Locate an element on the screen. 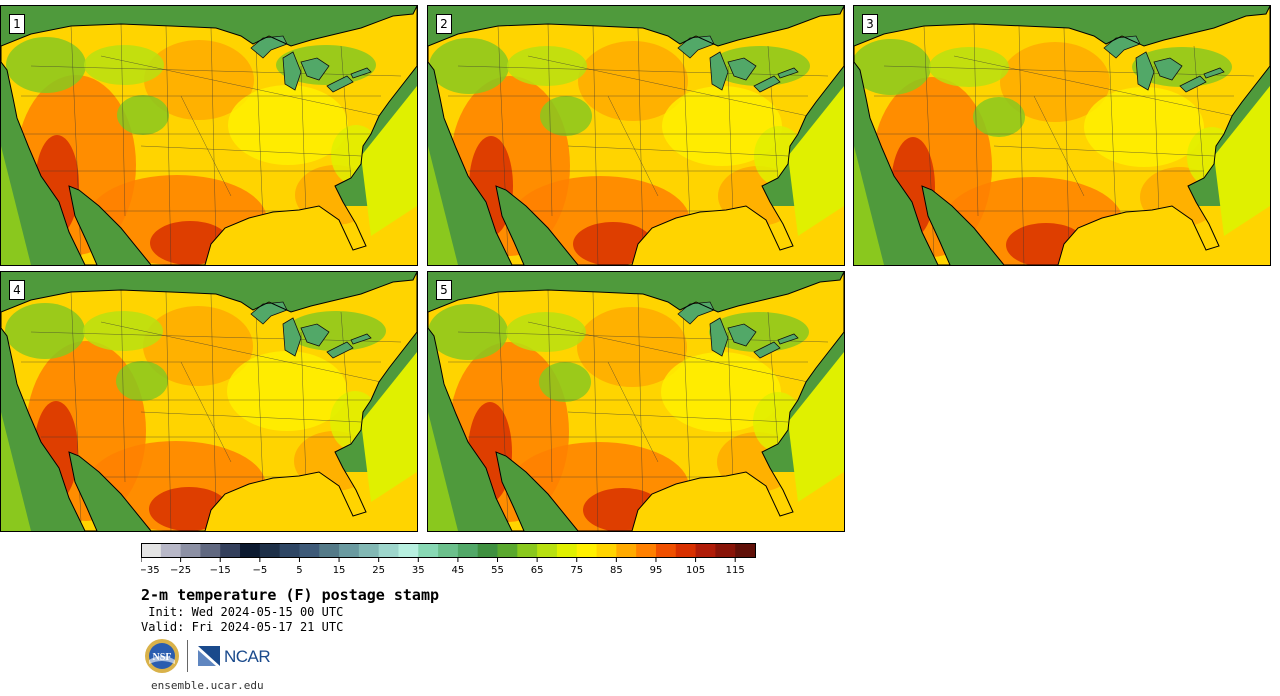  colorbar-tick-label: 55 is located at coordinates (497, 570).